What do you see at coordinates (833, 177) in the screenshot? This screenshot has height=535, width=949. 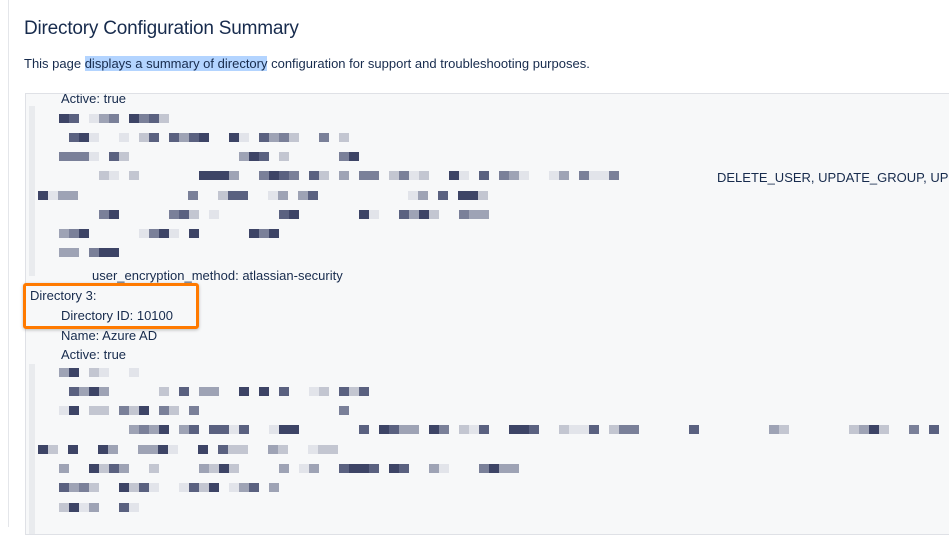 I see `config-line: DELETE_USER, UPDATE_GROUP, UP` at bounding box center [833, 177].